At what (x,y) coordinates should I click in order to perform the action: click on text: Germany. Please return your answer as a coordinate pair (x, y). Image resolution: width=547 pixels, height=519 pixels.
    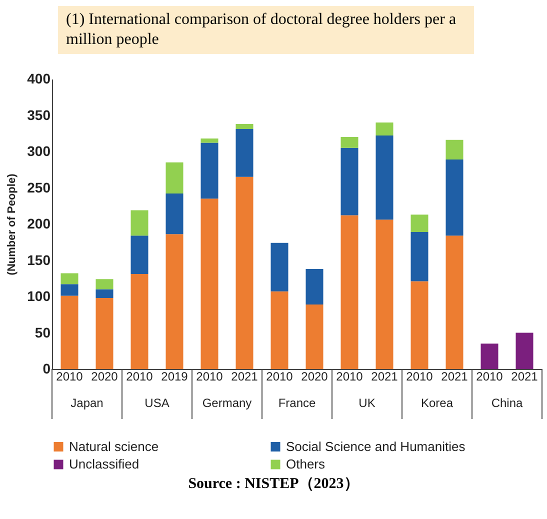
    Looking at the image, I should click on (227, 403).